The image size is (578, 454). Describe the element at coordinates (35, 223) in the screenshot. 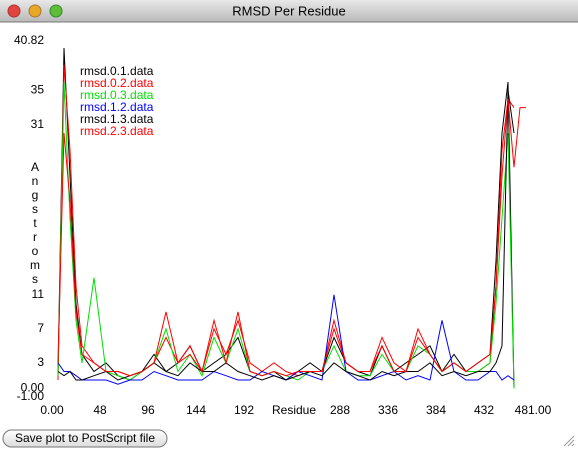

I see `y-axis-label: Angstroms` at that location.